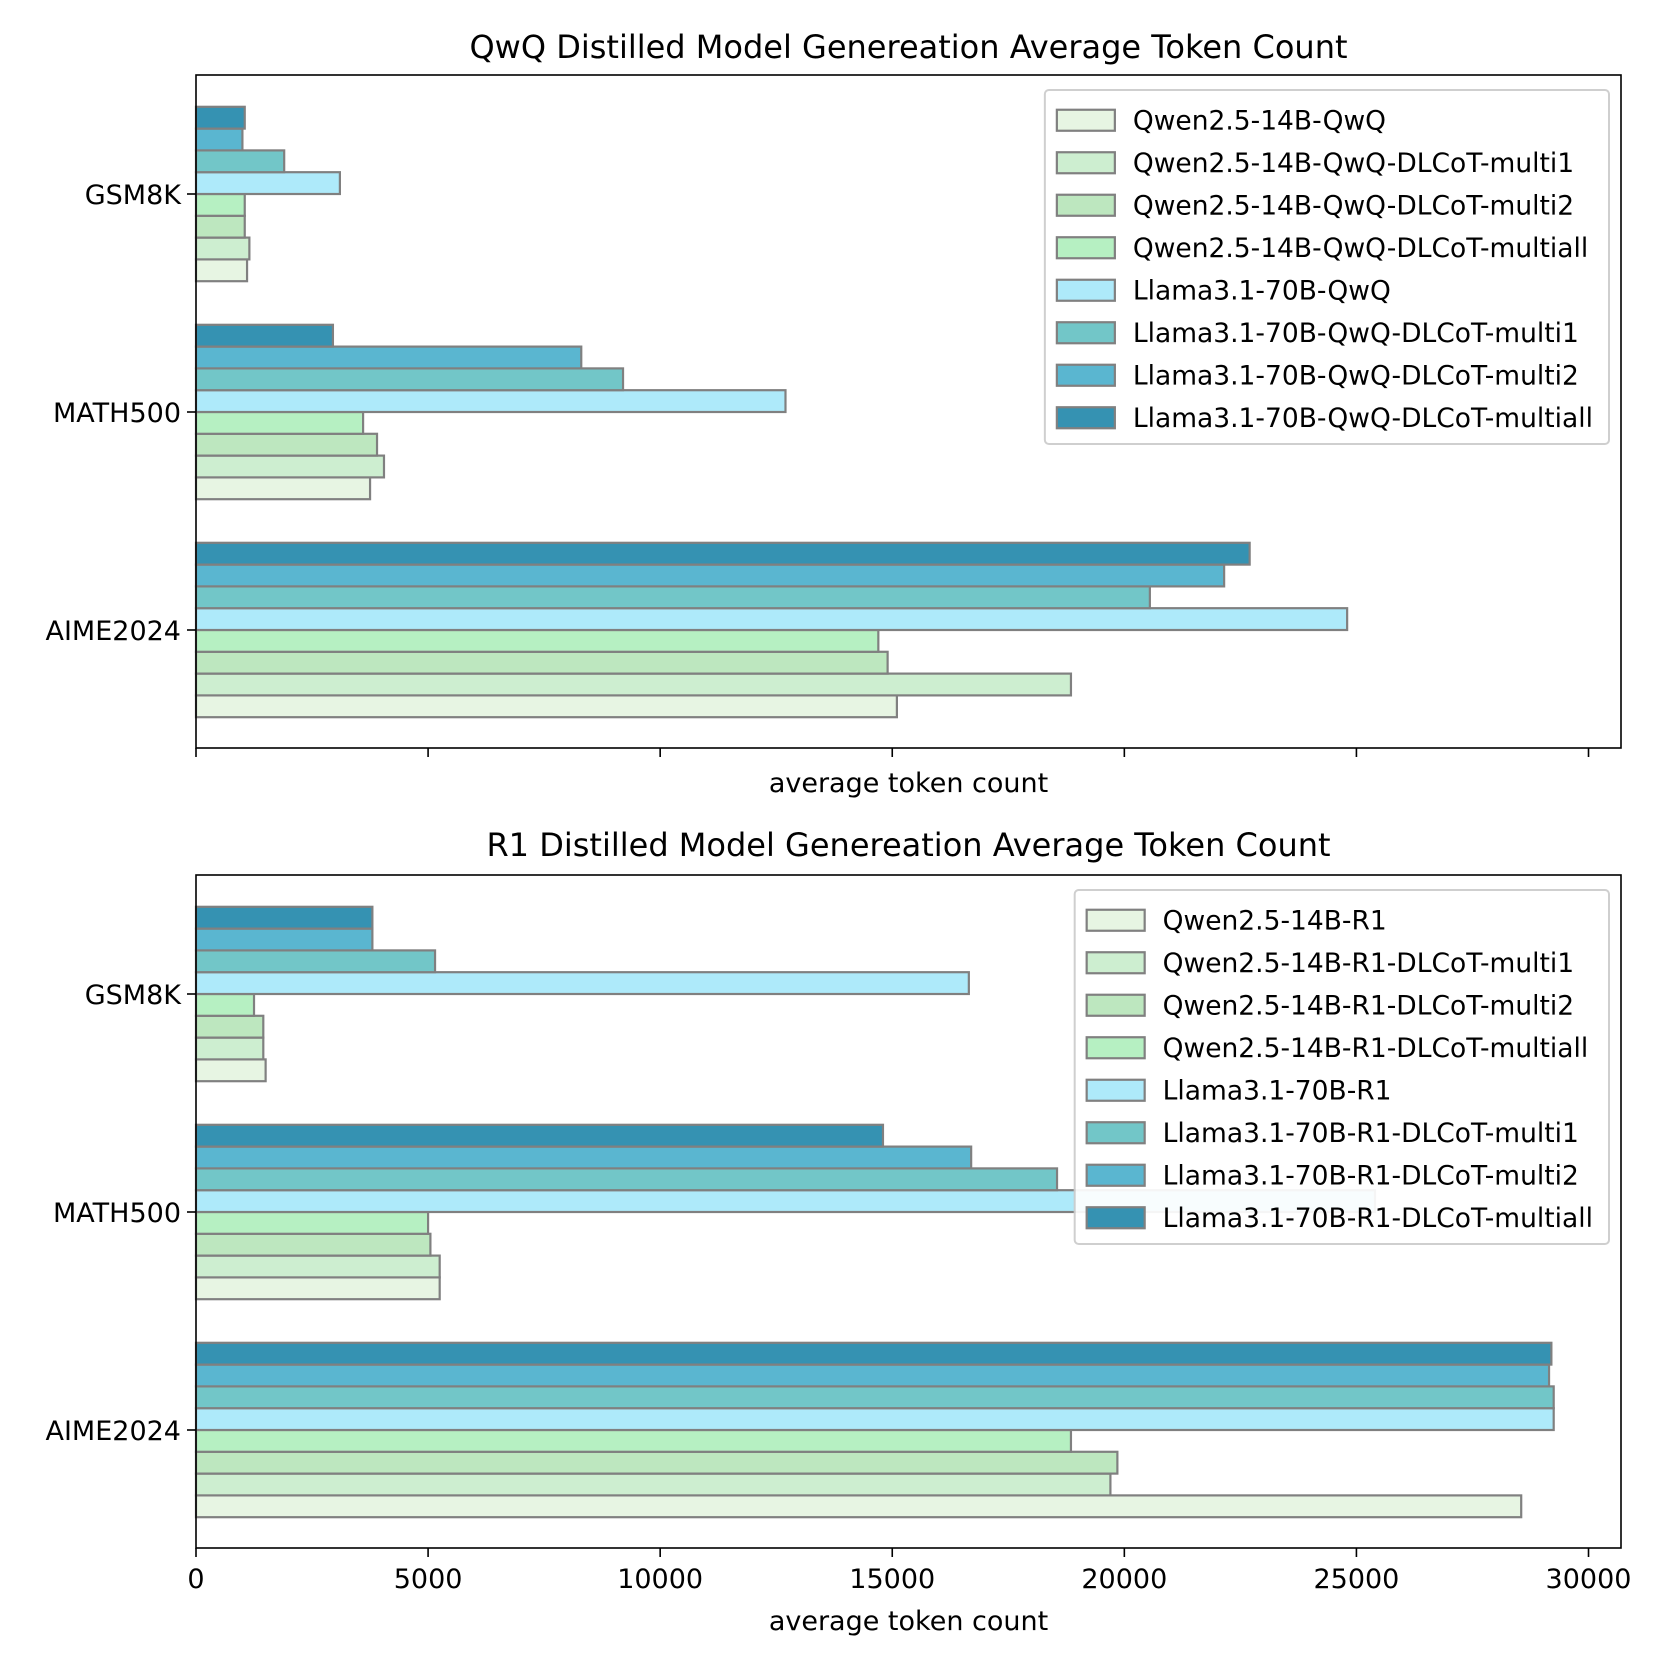 This screenshot has height=1666, width=1661. Describe the element at coordinates (908, 1621) in the screenshot. I see `x-axis-label: average token count` at that location.